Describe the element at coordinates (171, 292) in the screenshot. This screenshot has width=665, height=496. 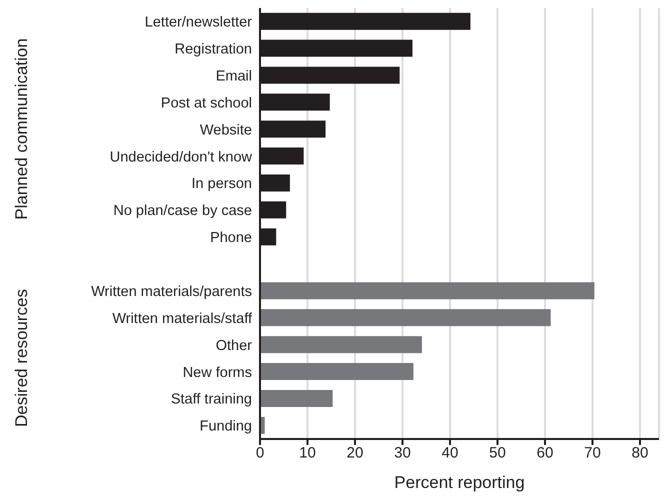
I see `y-tick-label: Written materials/parents` at that location.